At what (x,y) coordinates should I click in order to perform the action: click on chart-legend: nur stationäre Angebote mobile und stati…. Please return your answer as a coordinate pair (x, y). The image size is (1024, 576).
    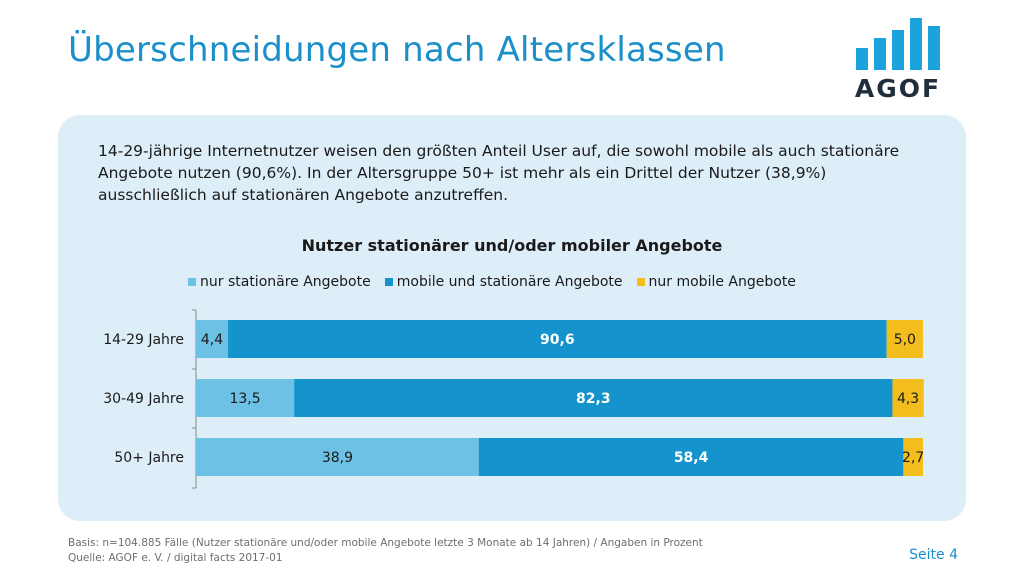
    Looking at the image, I should click on (499, 282).